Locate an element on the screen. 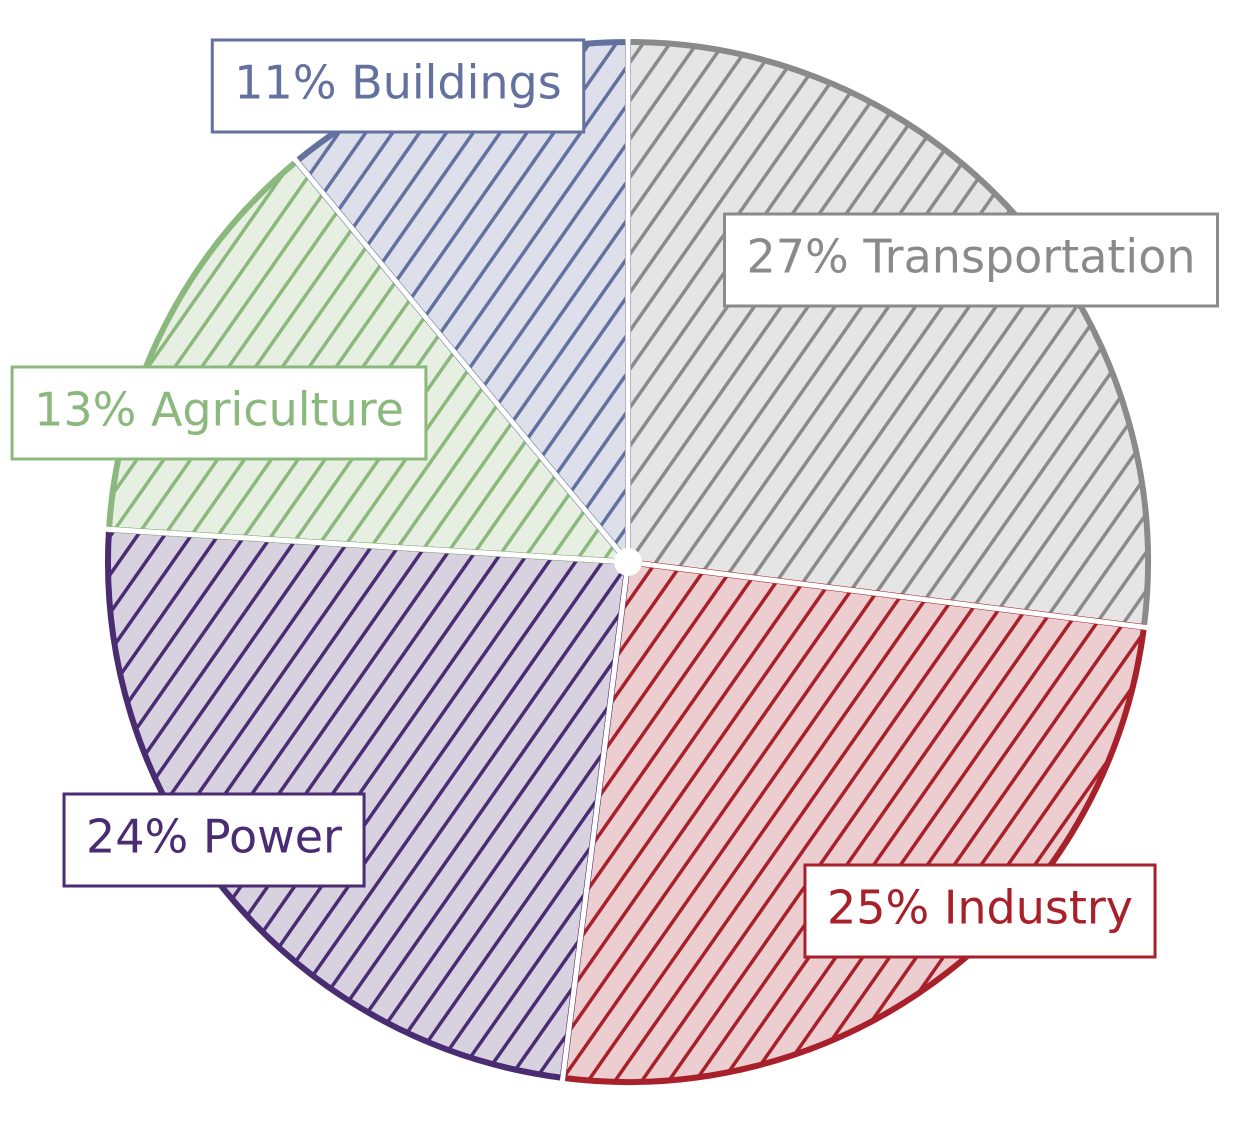 The width and height of the screenshot is (1251, 1121). data-label-text: 24% Power is located at coordinates (214, 837).